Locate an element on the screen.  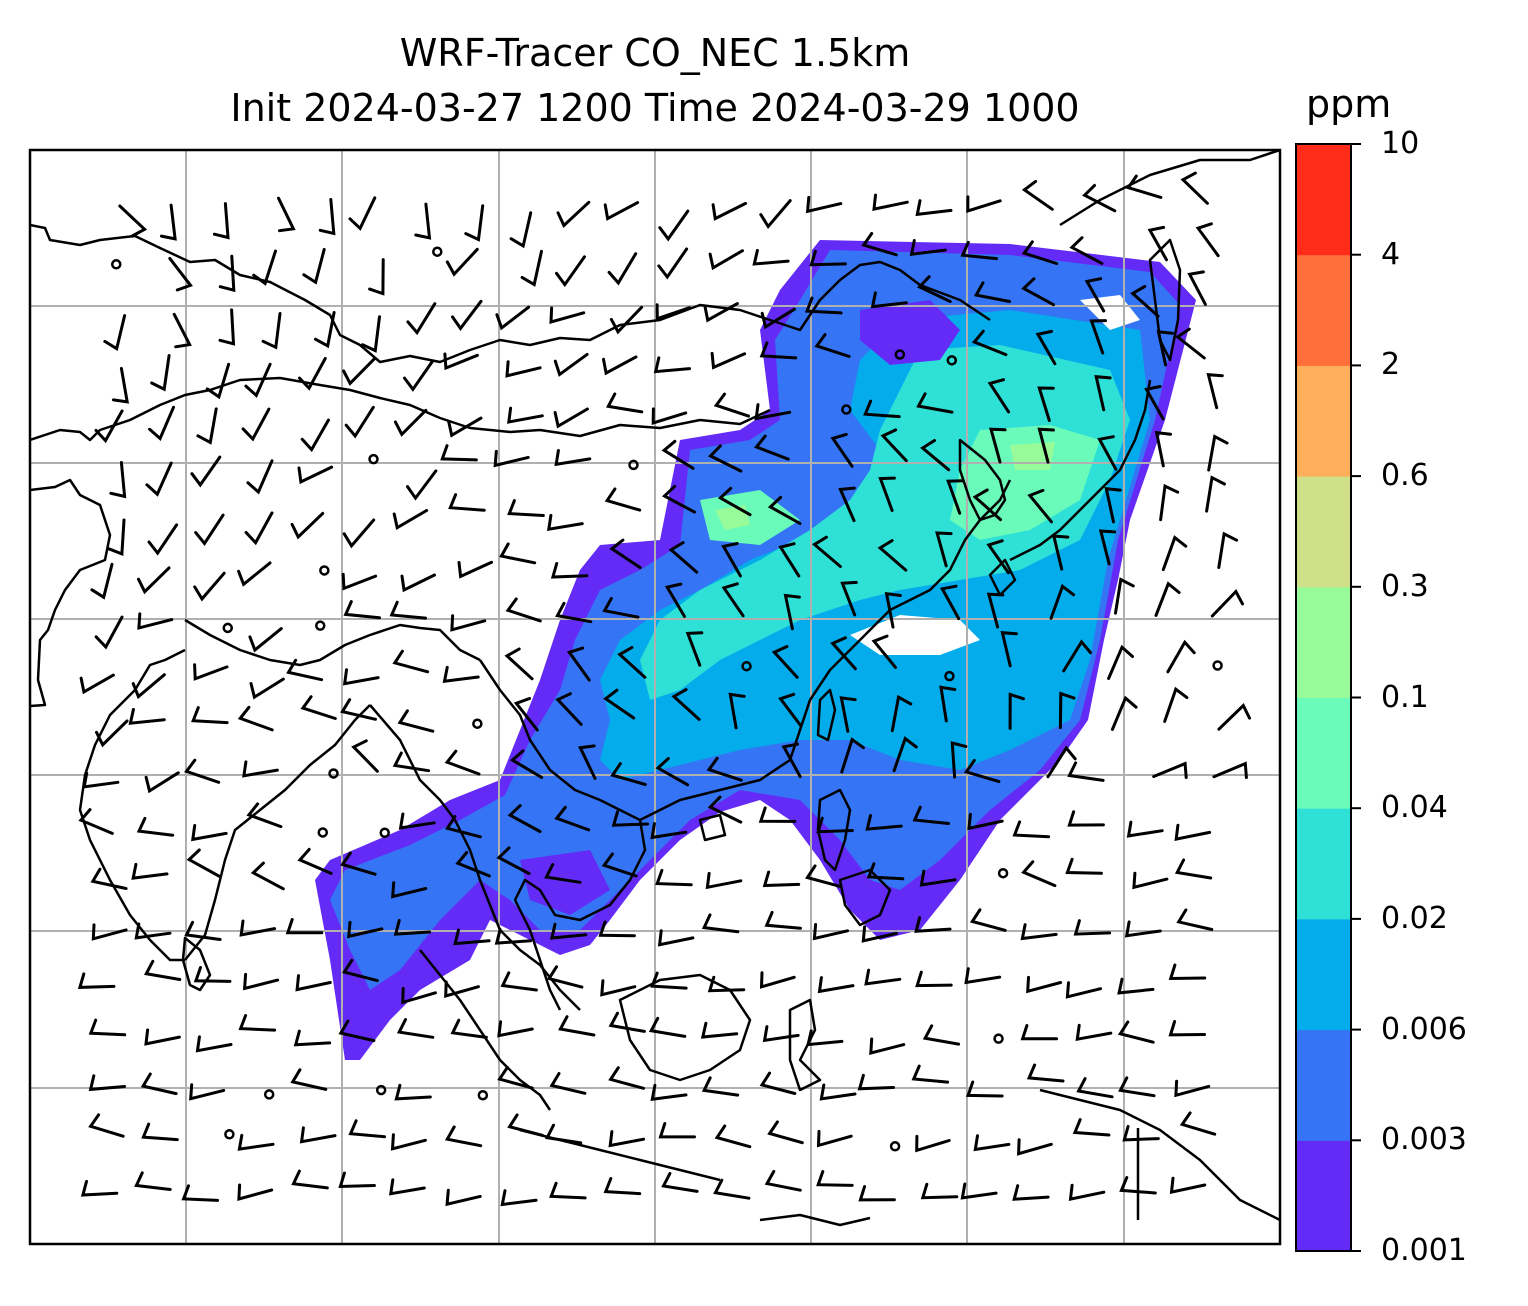
colorbar is located at coordinates (1328, 697).